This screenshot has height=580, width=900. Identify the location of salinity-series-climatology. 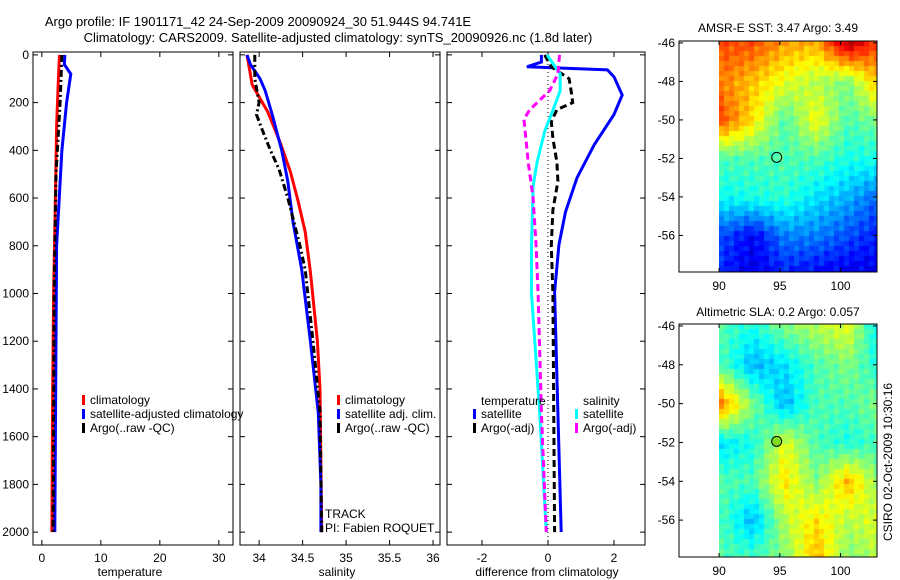
(284, 293).